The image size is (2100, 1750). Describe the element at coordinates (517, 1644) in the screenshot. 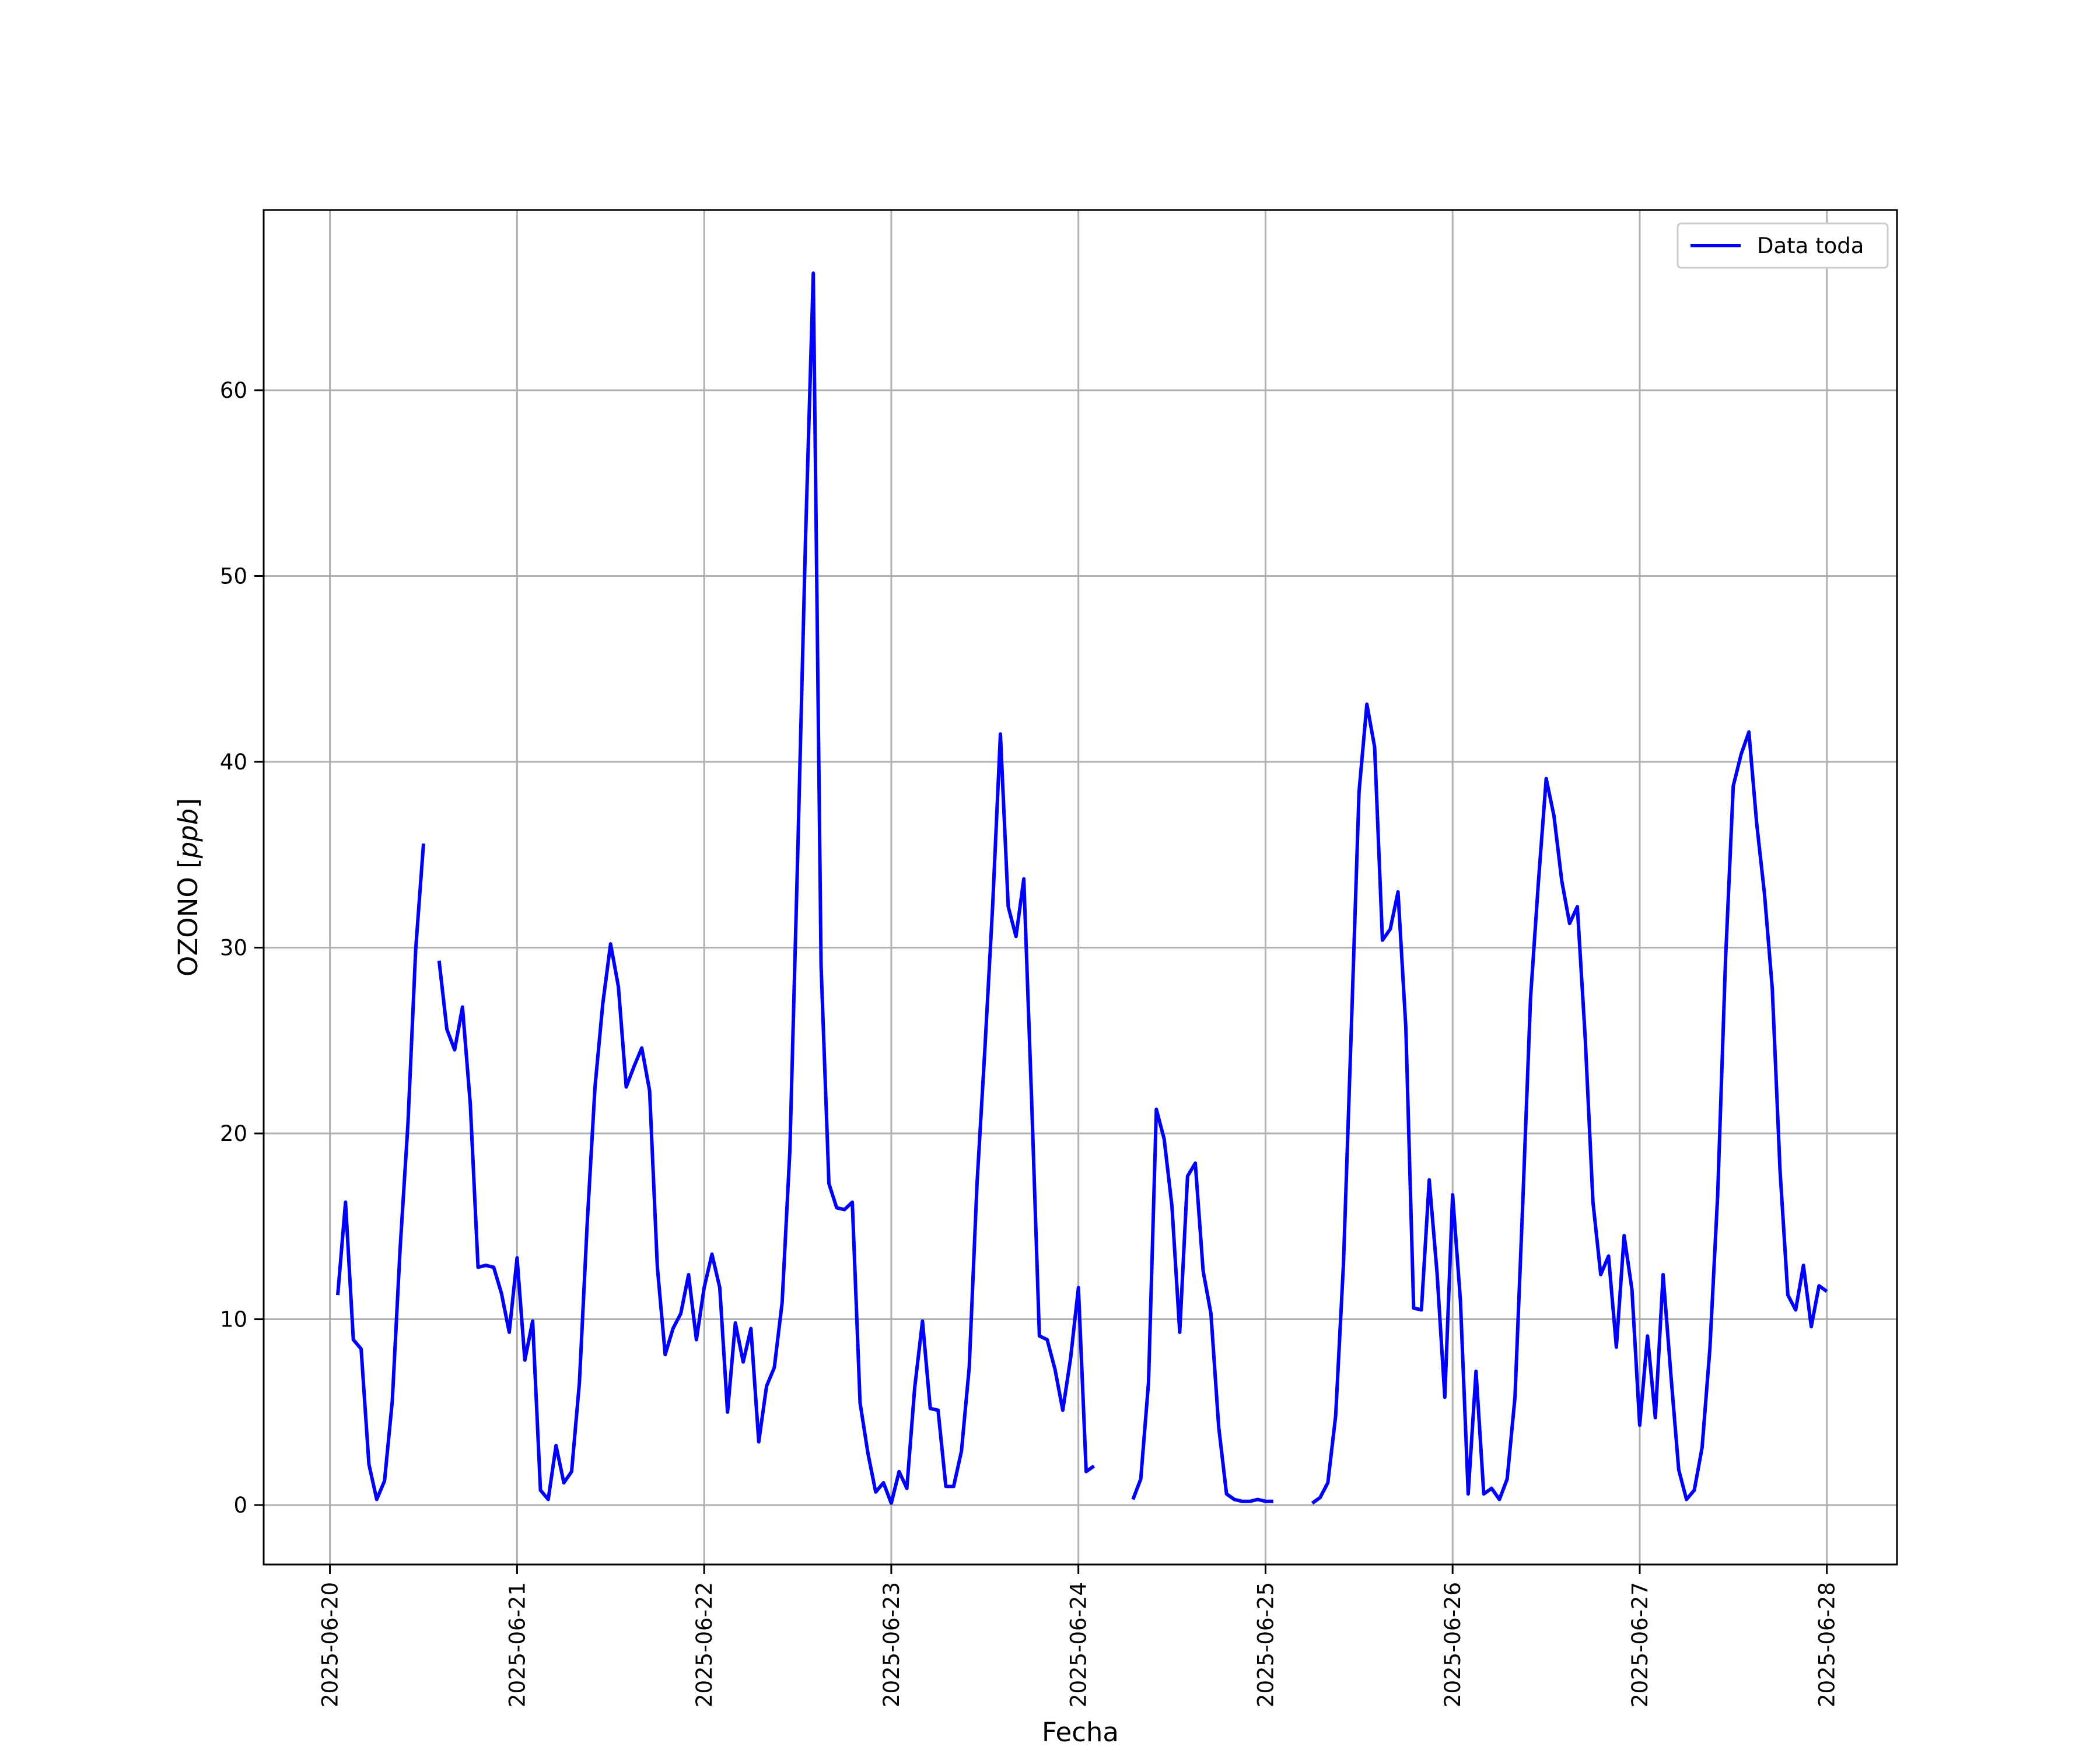

I see `x-tick-label: 2025-06-21` at that location.